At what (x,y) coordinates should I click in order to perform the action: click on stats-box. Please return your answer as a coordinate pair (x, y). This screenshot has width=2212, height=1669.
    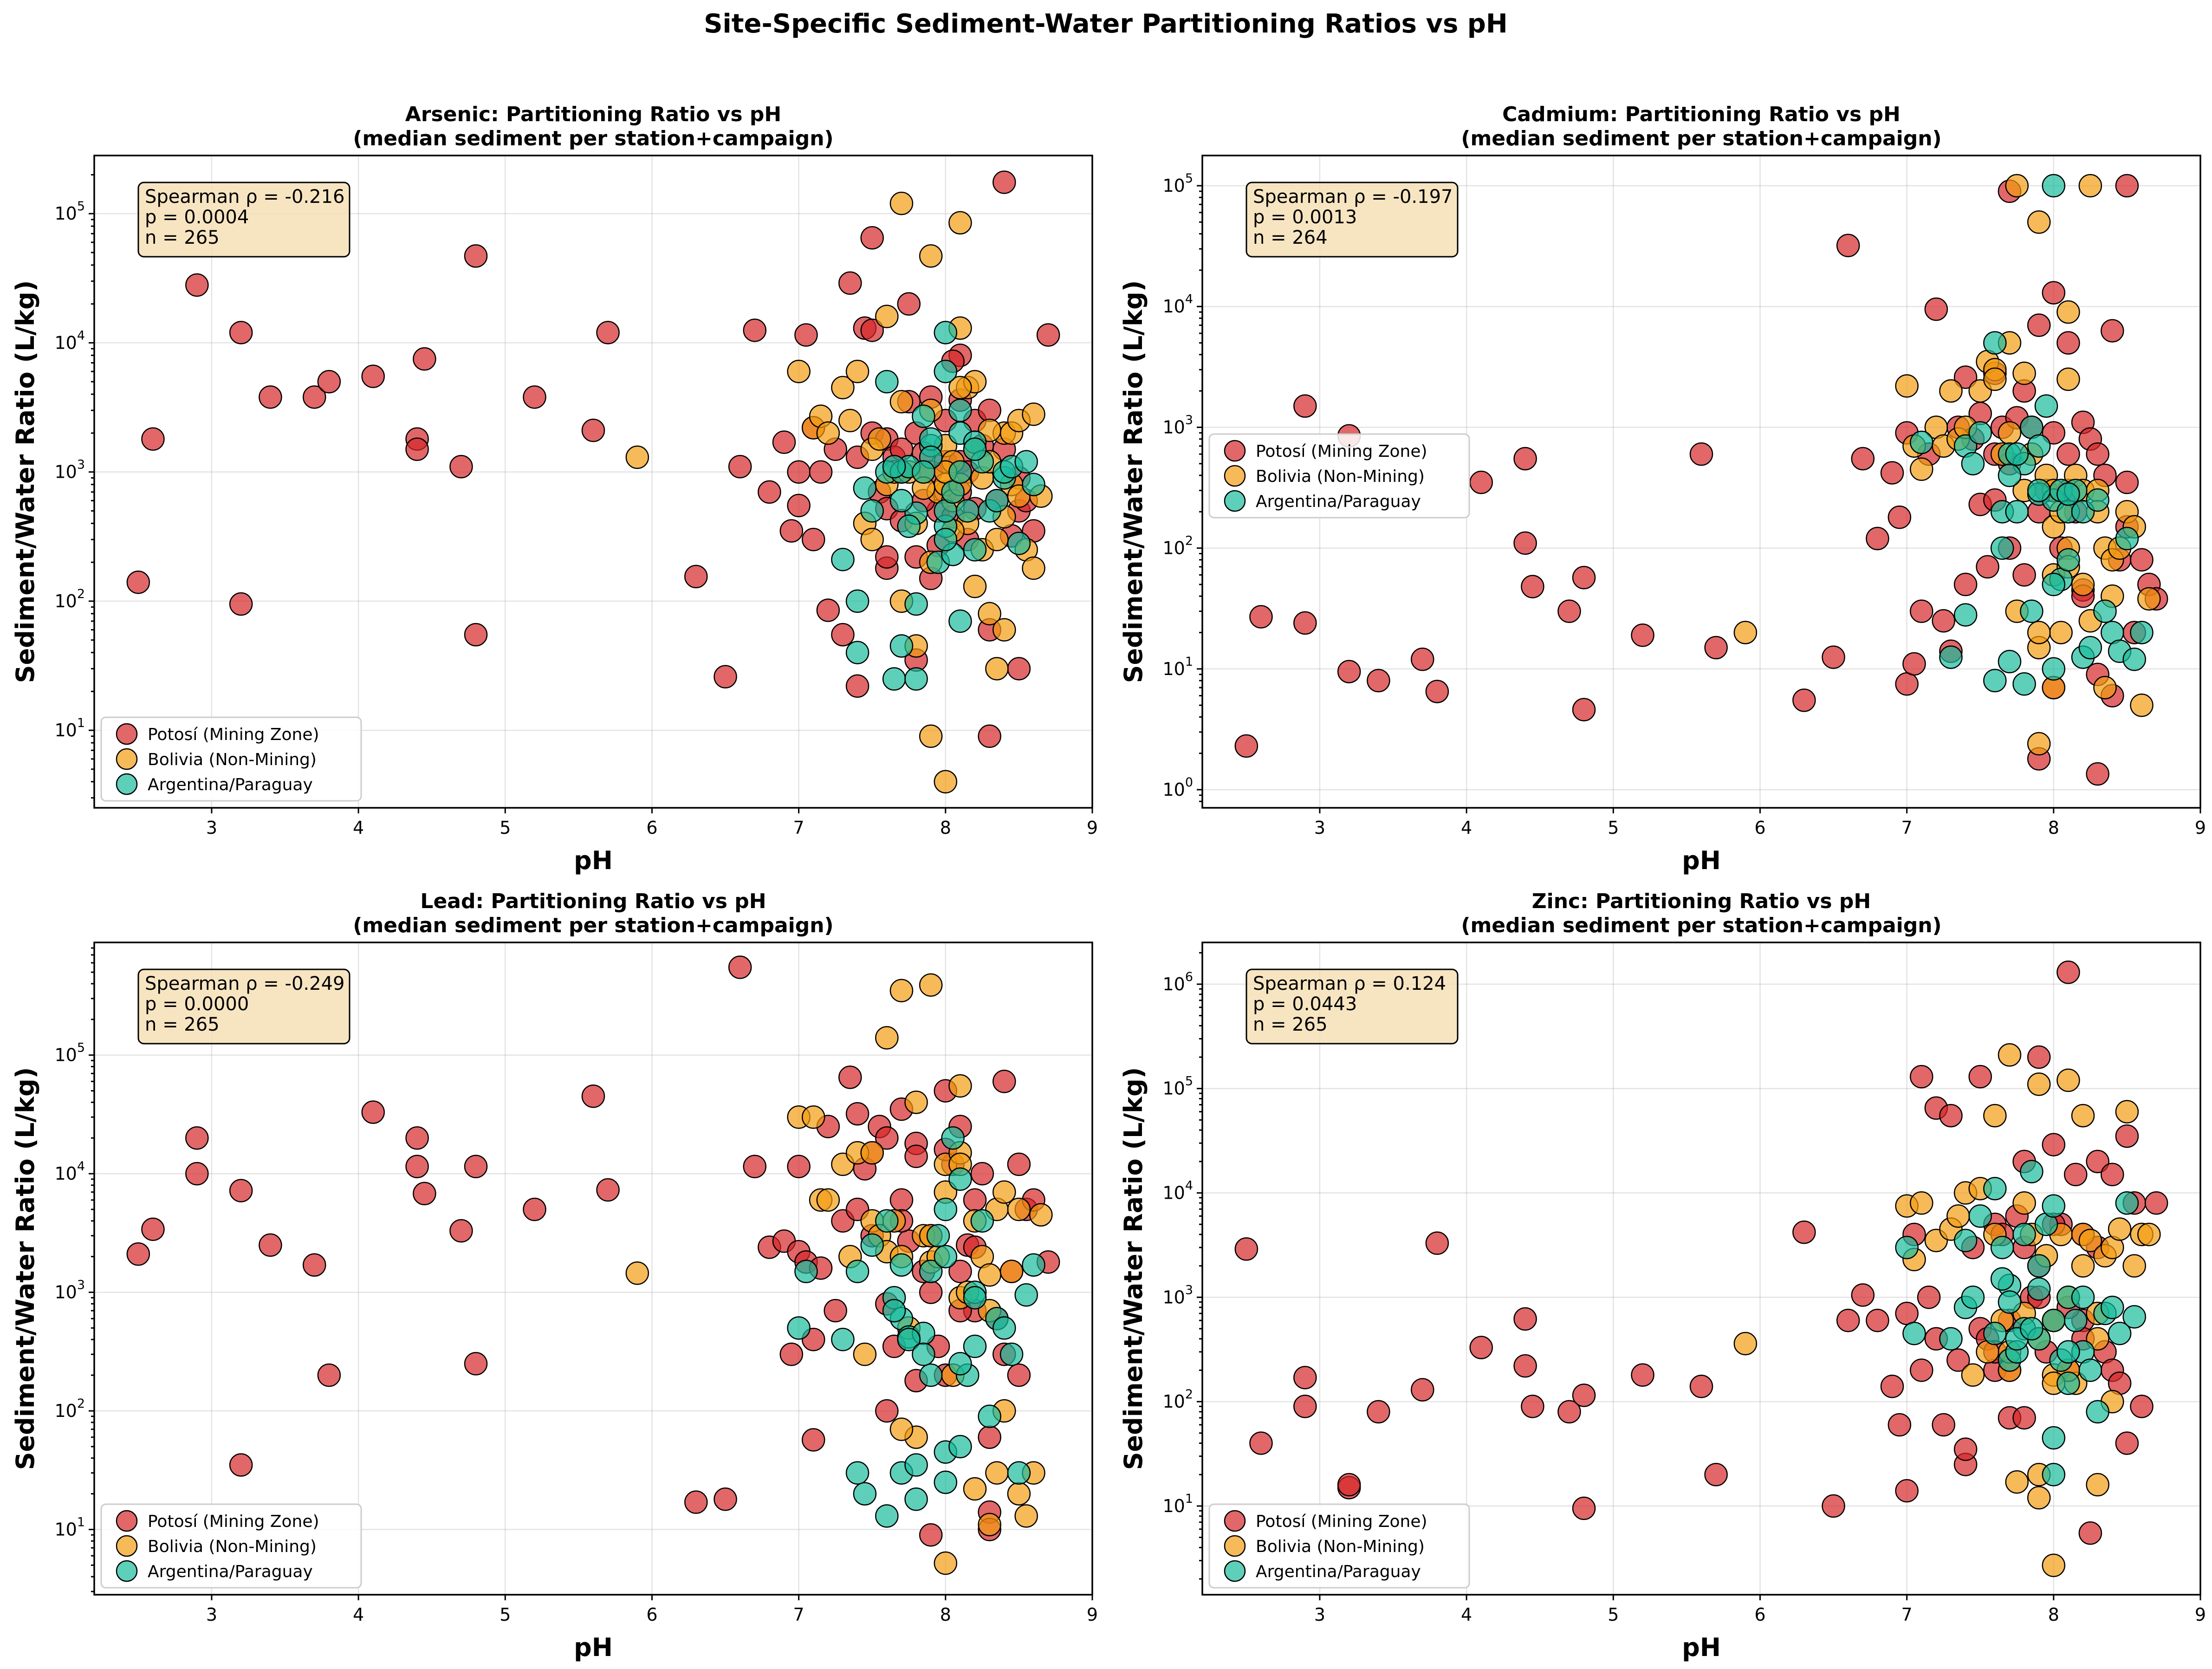
    Looking at the image, I should click on (1352, 1006).